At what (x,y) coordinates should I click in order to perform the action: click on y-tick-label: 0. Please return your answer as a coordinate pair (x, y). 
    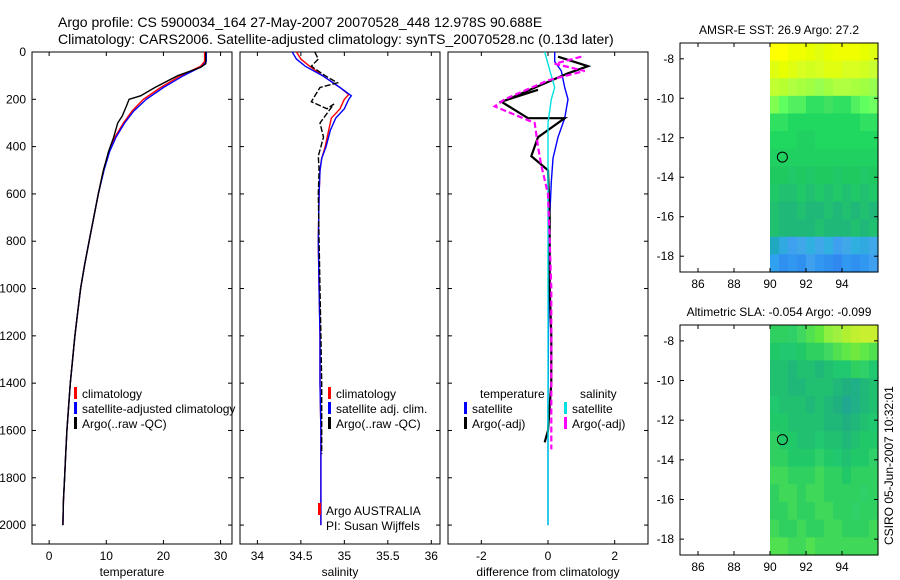
    Looking at the image, I should click on (22, 52).